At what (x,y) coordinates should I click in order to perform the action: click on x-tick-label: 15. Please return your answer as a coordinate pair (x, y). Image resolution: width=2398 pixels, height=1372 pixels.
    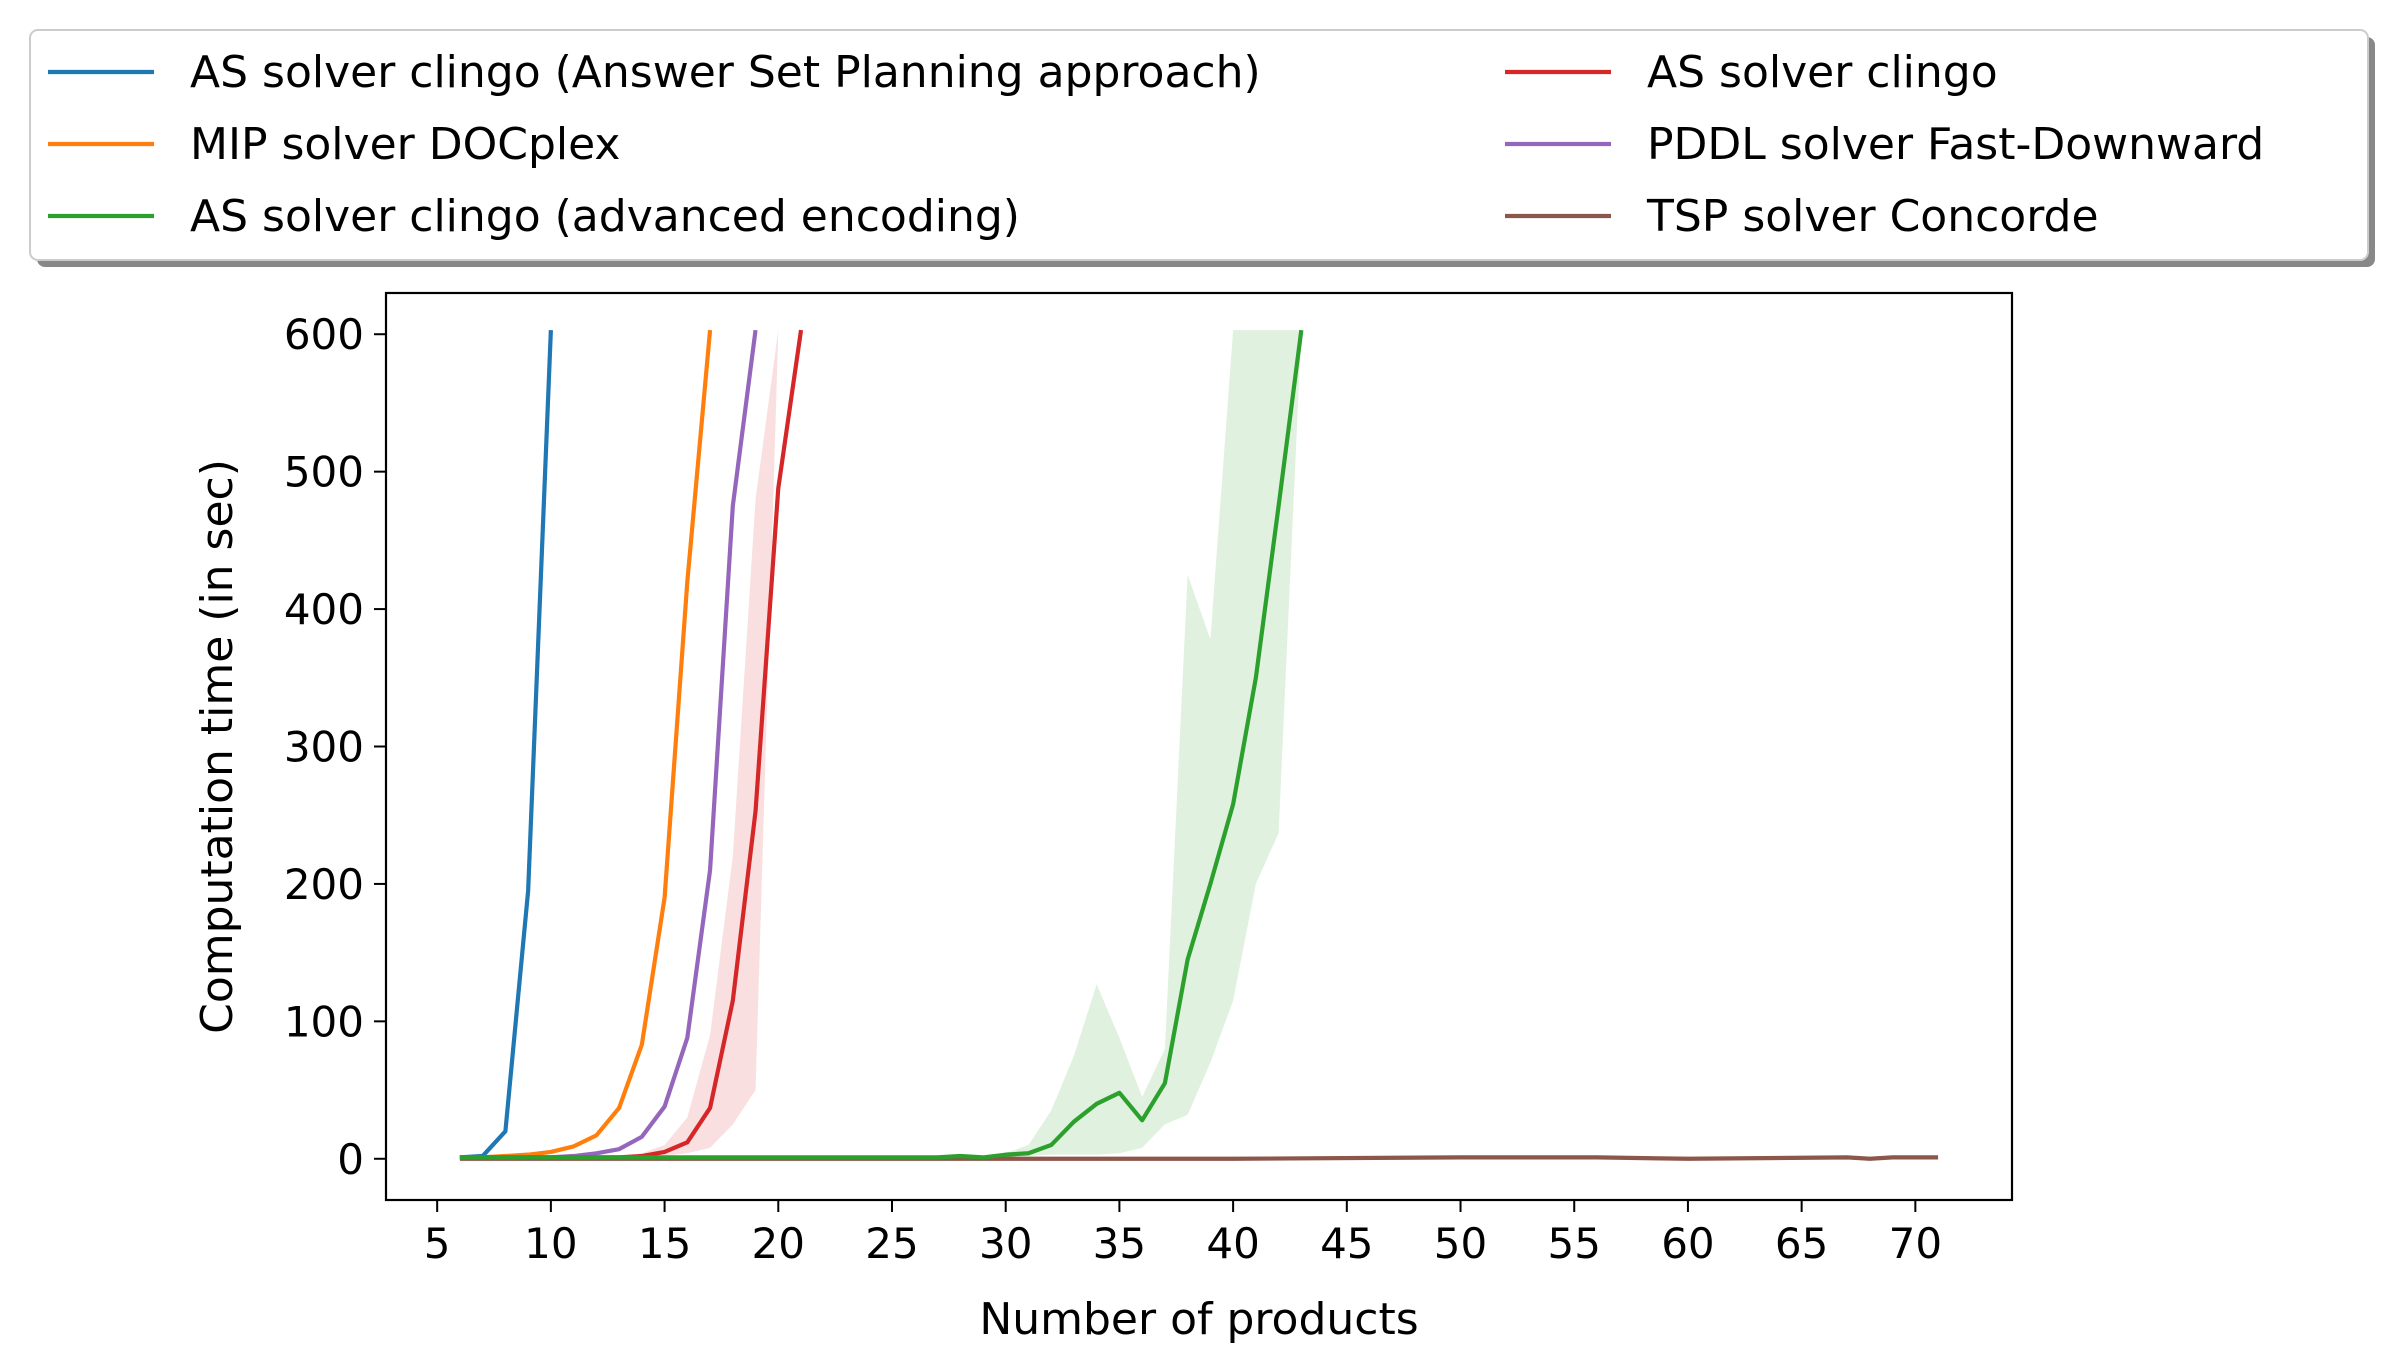
    Looking at the image, I should click on (664, 1243).